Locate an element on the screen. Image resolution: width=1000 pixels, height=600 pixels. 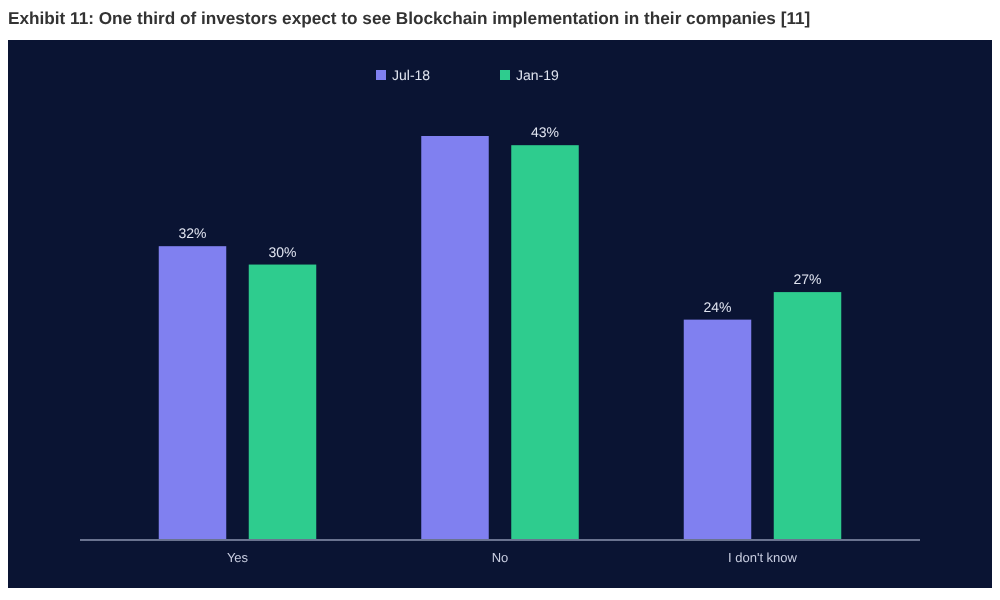
chart-title: Exhibit 11: One third of investors expect to see Blockchain implementation in their companies [11] is located at coordinates (409, 18).